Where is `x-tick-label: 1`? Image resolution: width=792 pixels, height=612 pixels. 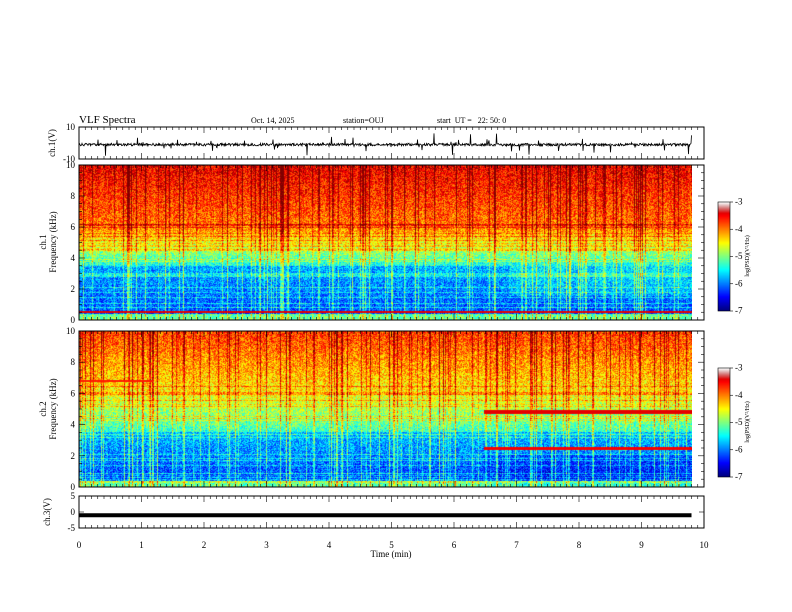
x-tick-label: 1 is located at coordinates (141, 545).